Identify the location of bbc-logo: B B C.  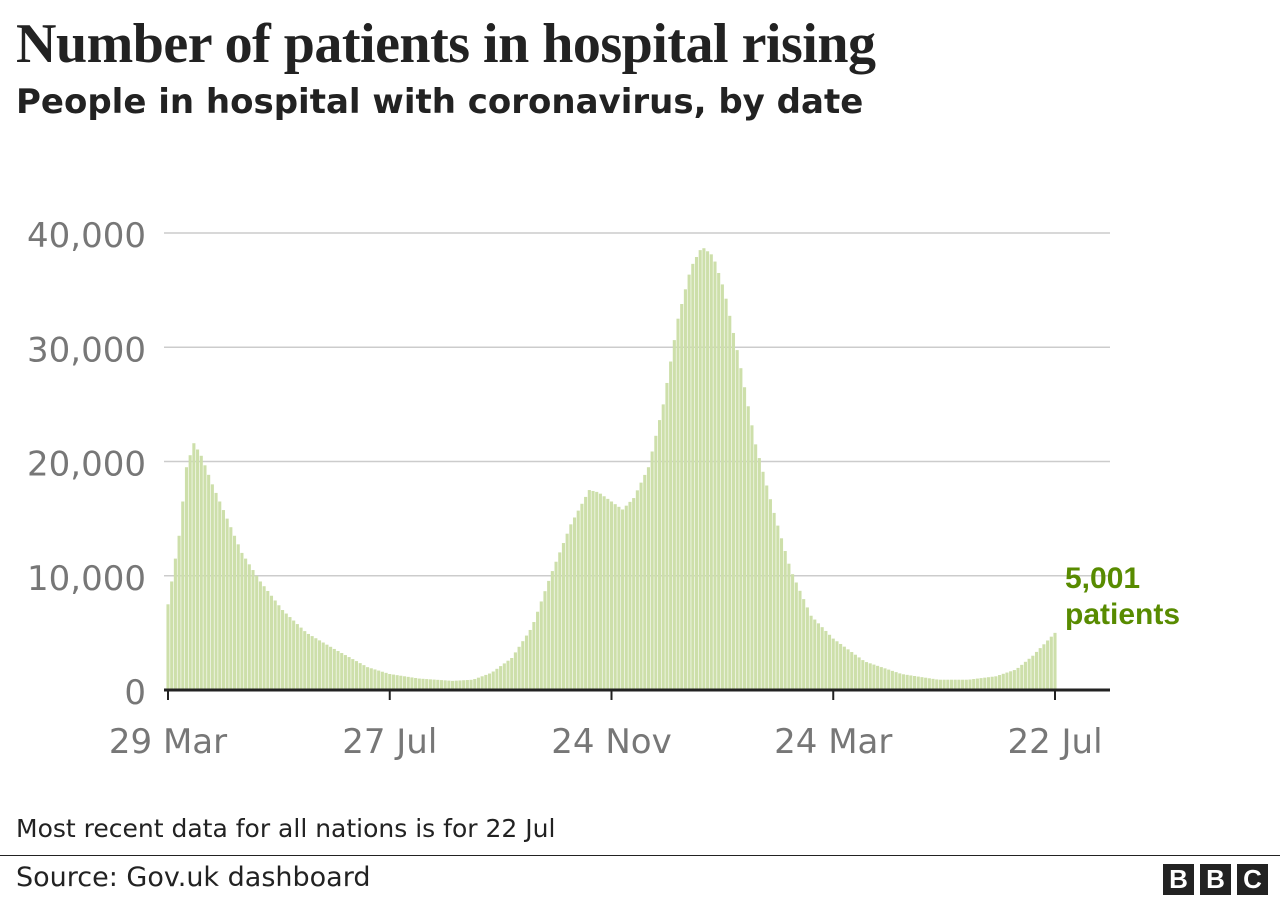
(1215, 879).